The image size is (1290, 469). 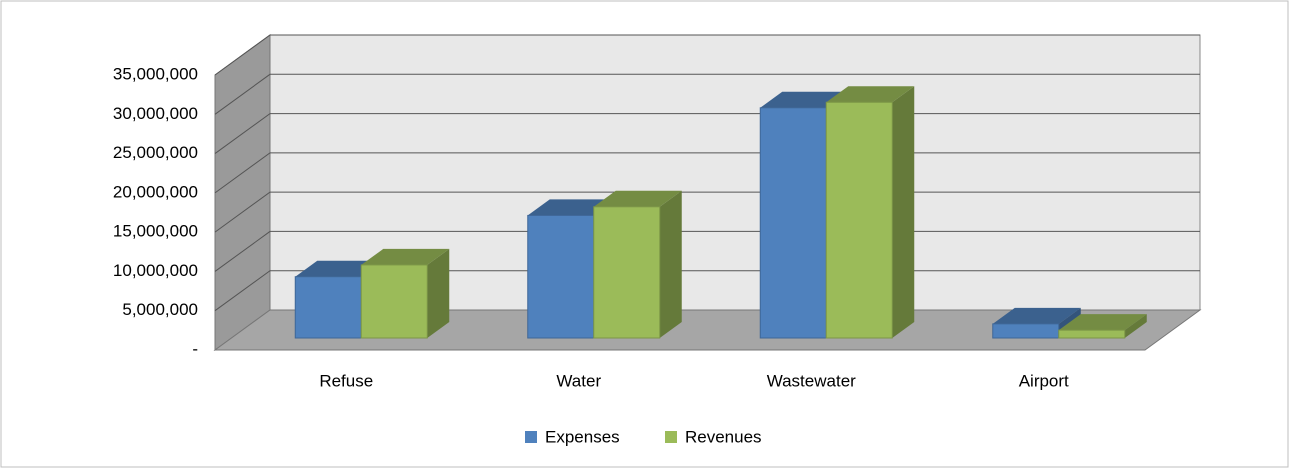 I want to click on x-tick-label: Wastewater, so click(x=811, y=380).